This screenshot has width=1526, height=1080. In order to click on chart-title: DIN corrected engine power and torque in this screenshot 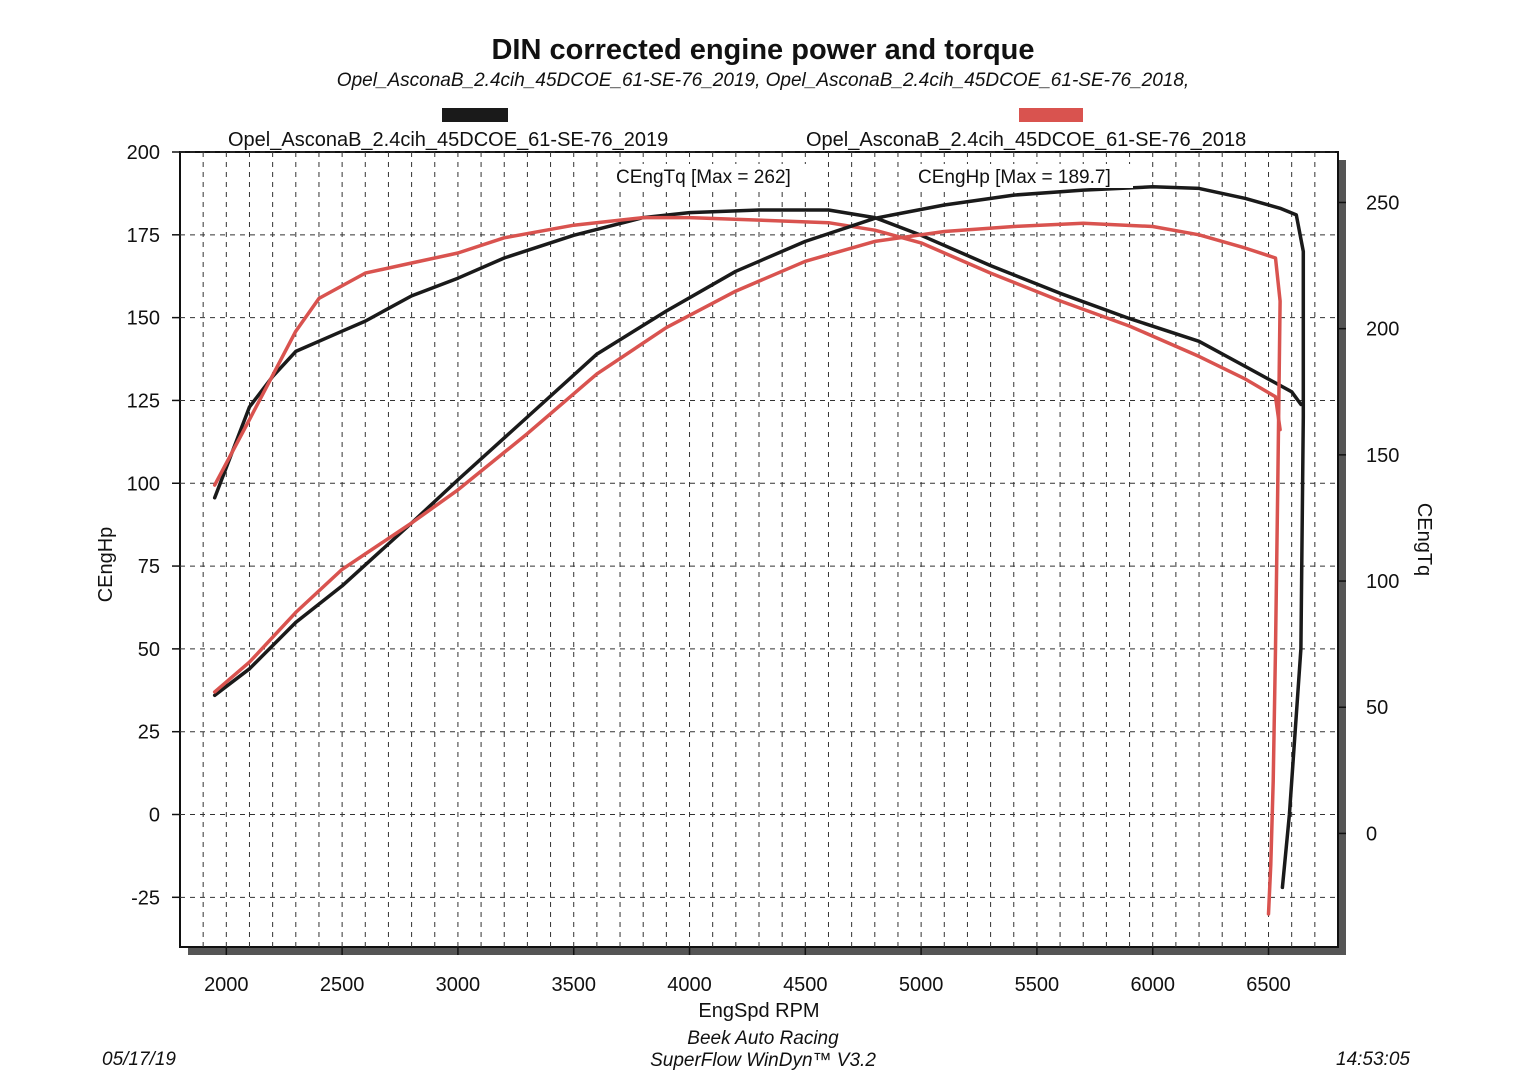, I will do `click(763, 50)`.